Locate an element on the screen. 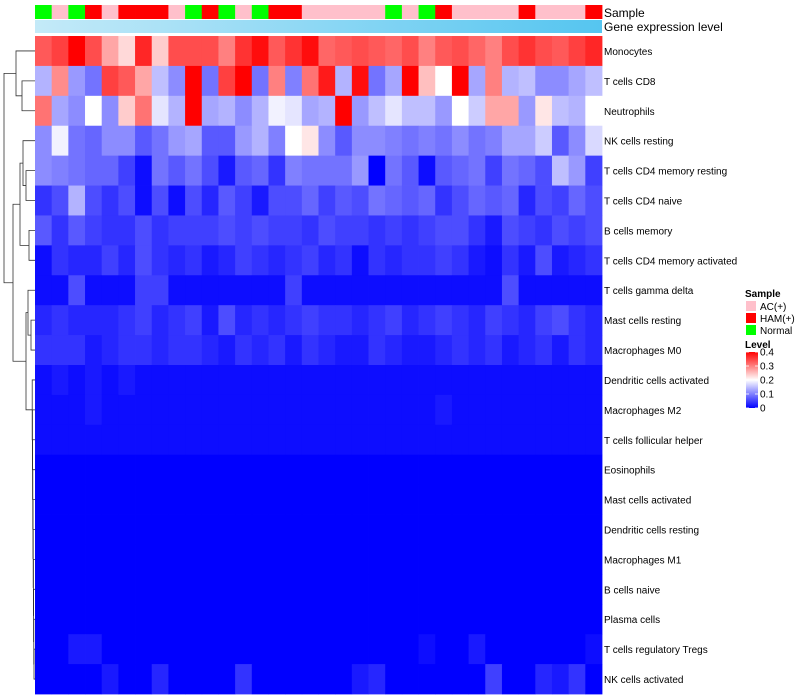 This screenshot has height=700, width=800. row-label: NK cells activated is located at coordinates (643, 680).